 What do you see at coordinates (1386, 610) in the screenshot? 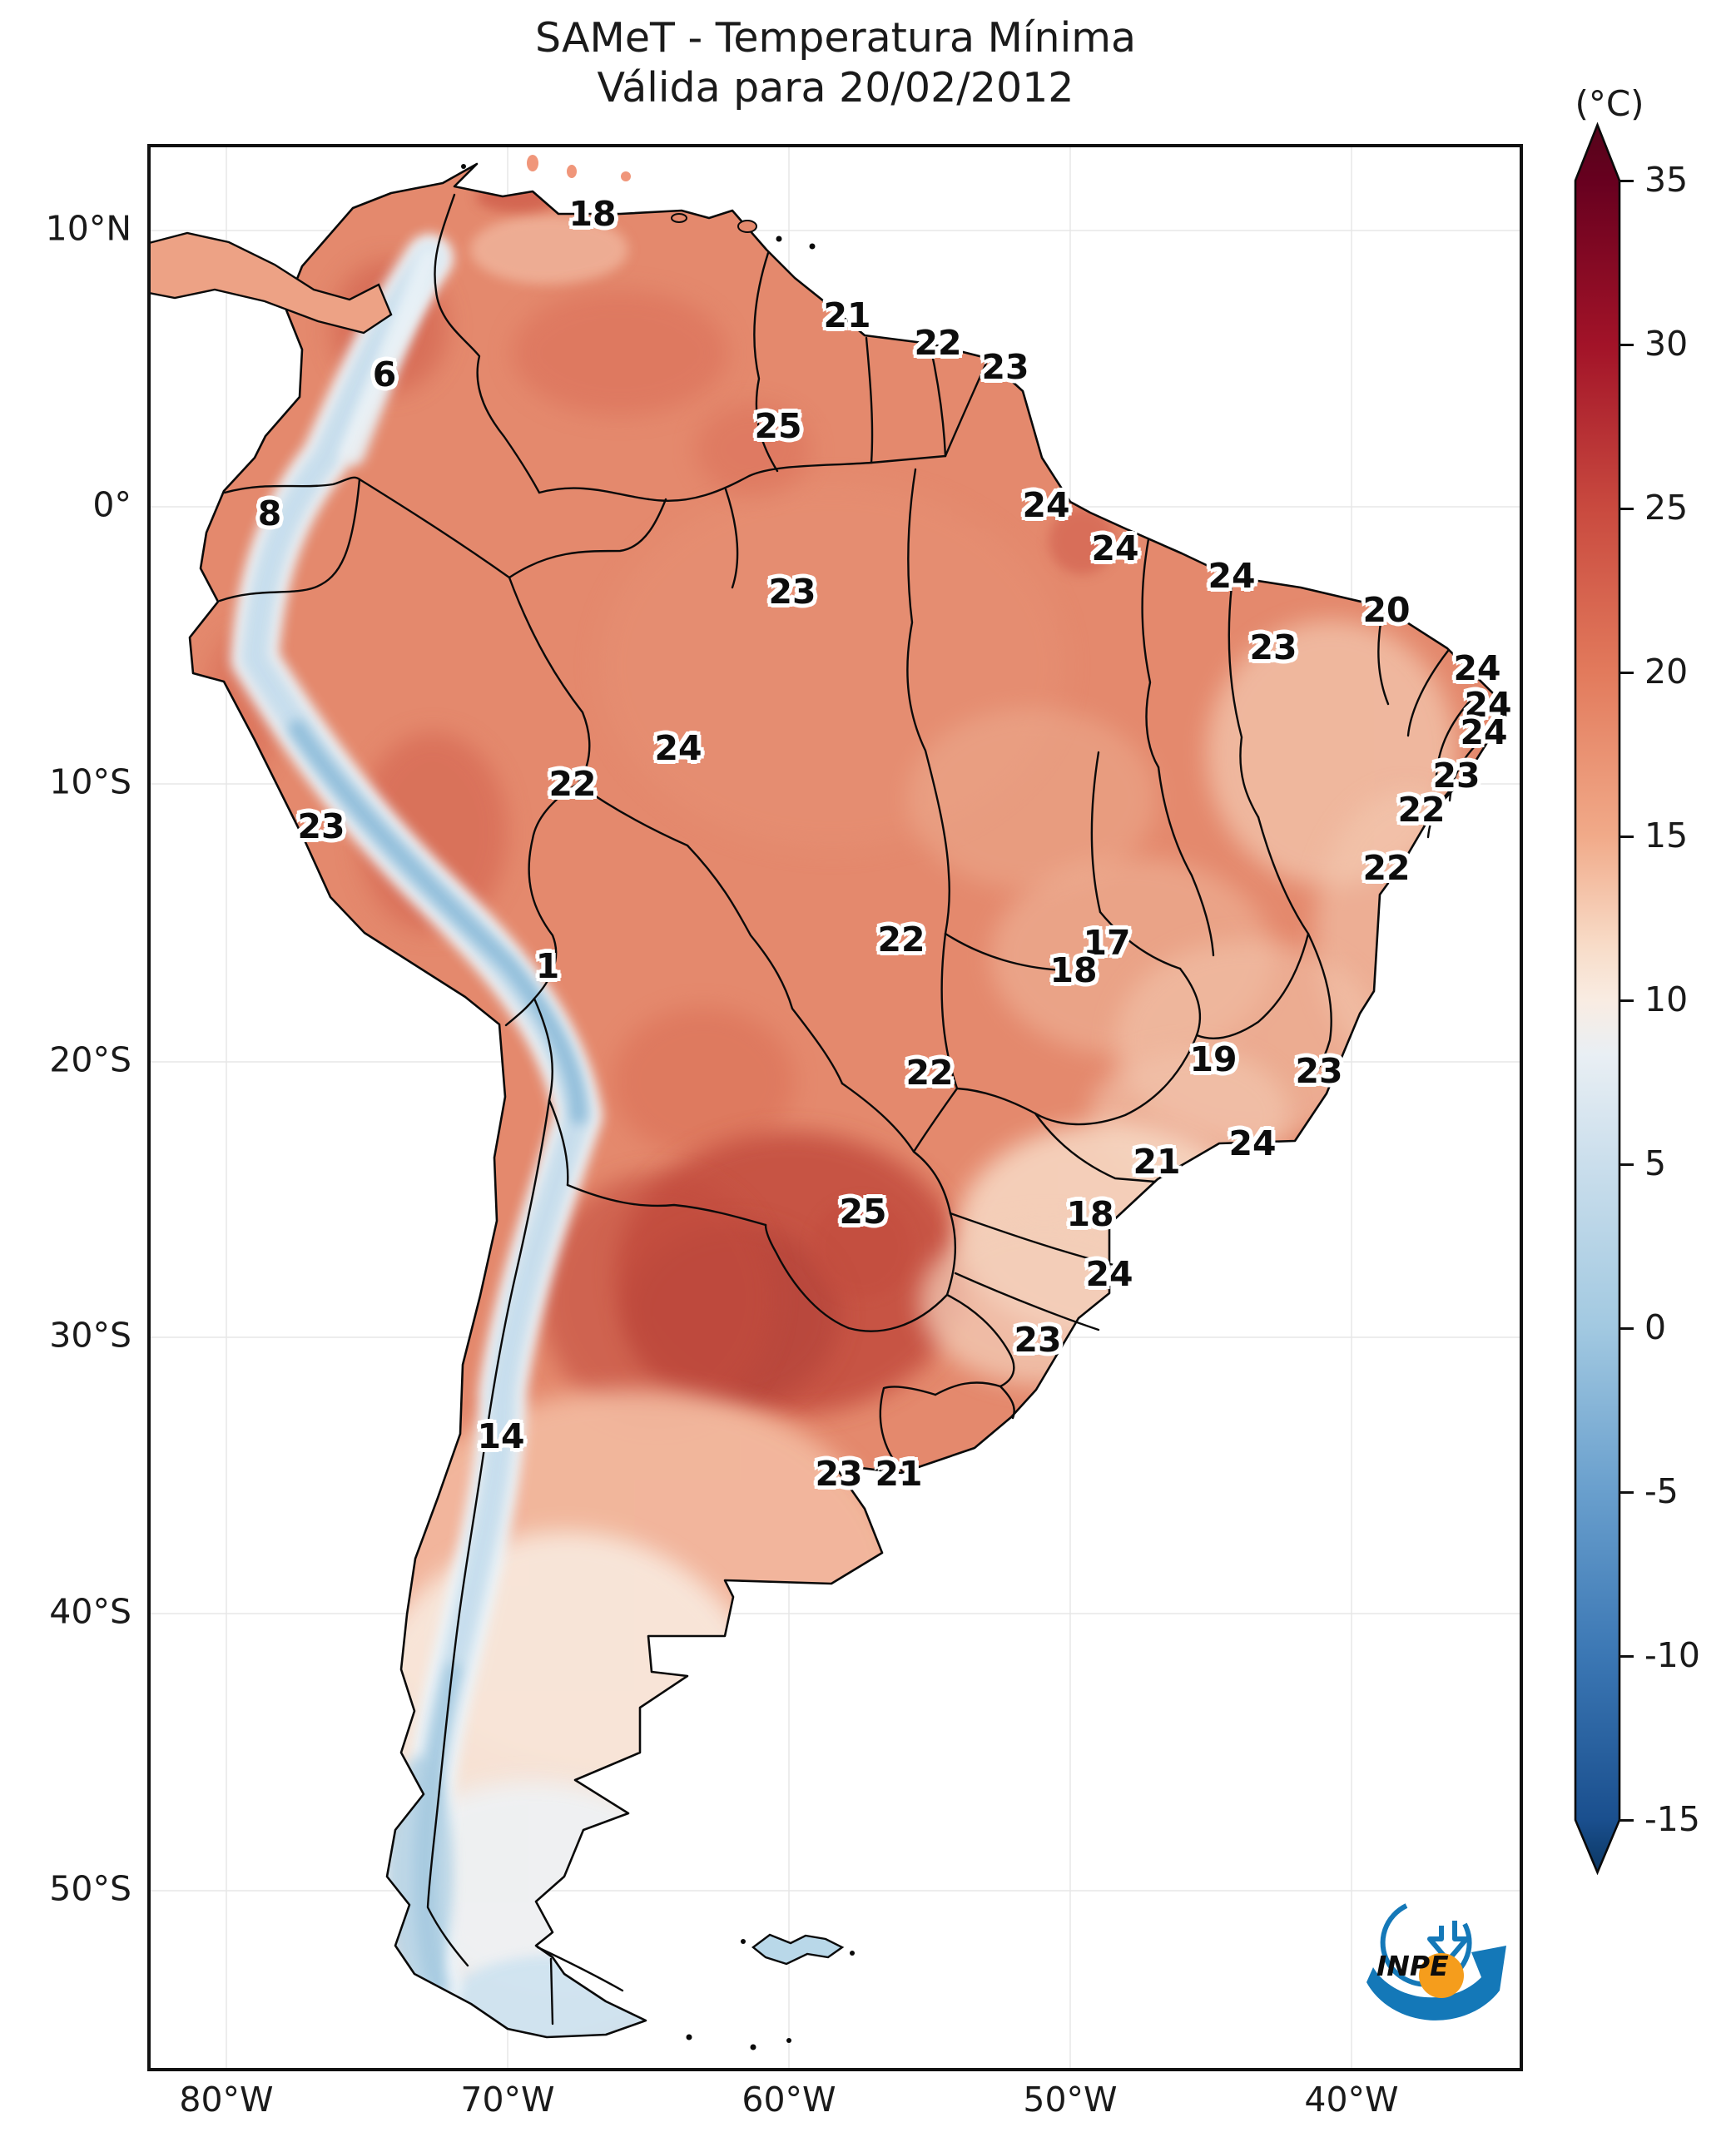
I see `temp-label: 20` at bounding box center [1386, 610].